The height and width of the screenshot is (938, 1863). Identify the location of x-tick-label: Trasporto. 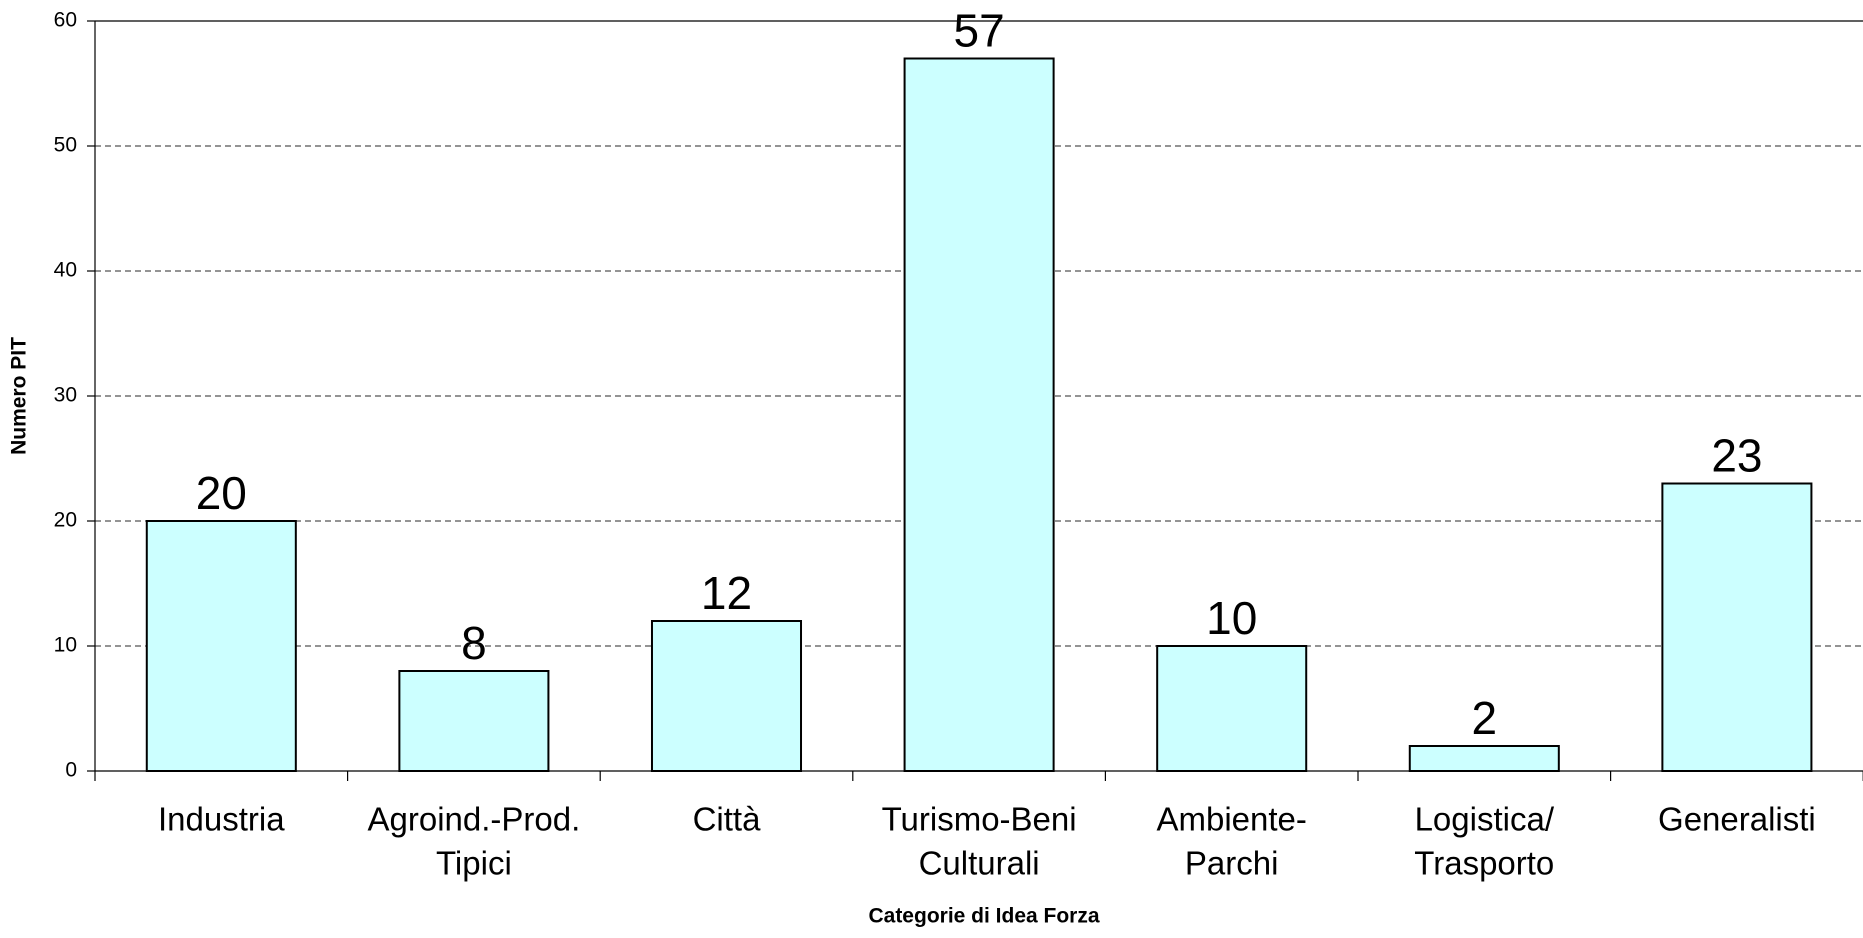
(1484, 863).